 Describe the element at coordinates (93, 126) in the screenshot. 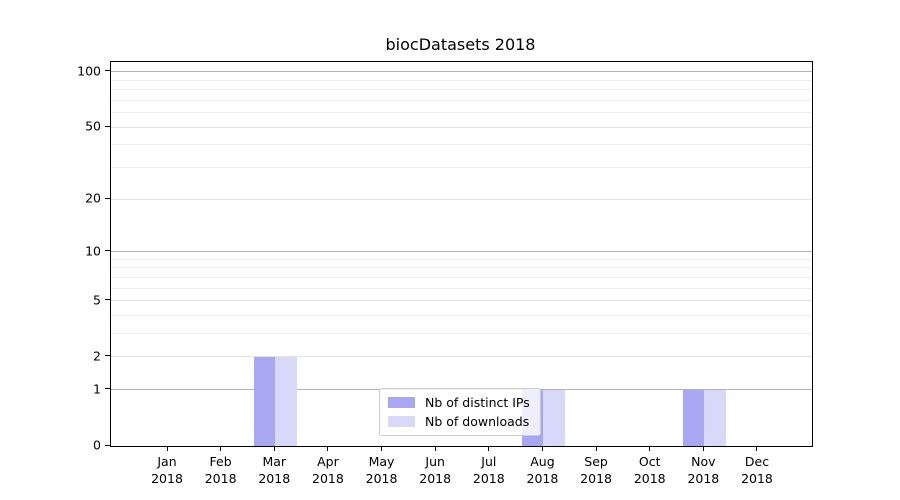

I see `y-tick-label: 50` at that location.